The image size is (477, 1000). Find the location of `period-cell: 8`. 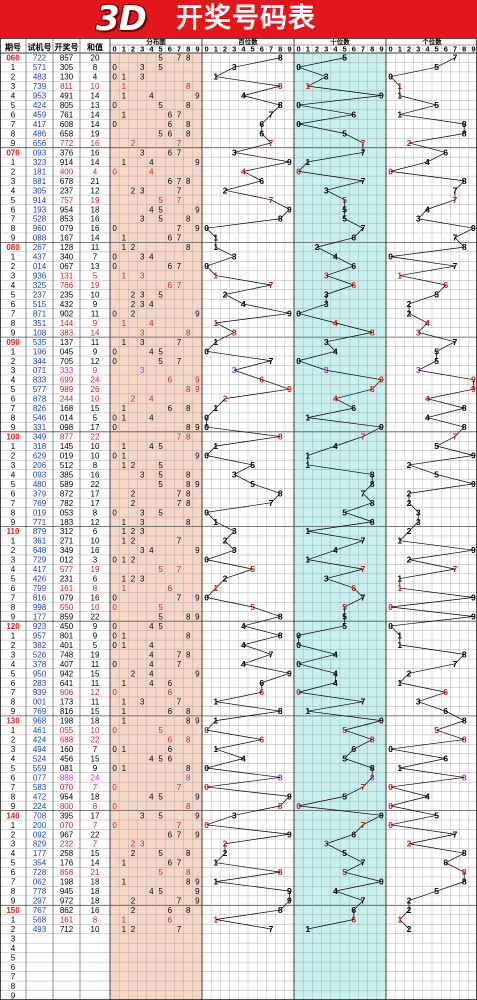

period-cell: 8 is located at coordinates (13, 323).